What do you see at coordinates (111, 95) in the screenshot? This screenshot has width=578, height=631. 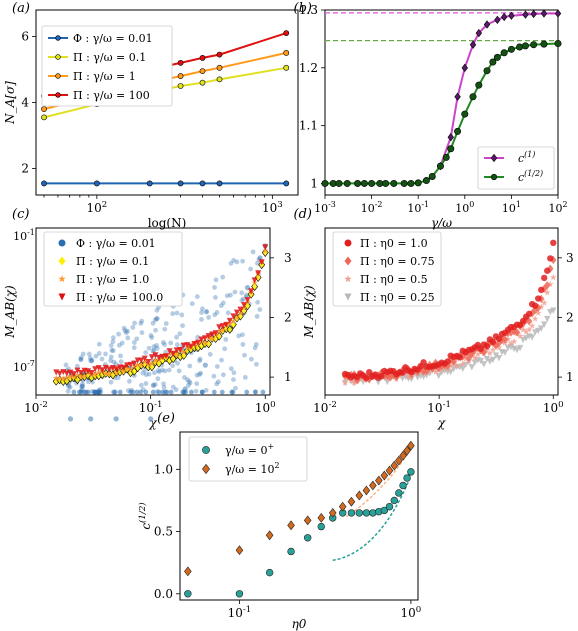 I see `legend-text: Π : γ/ω = 100` at bounding box center [111, 95].